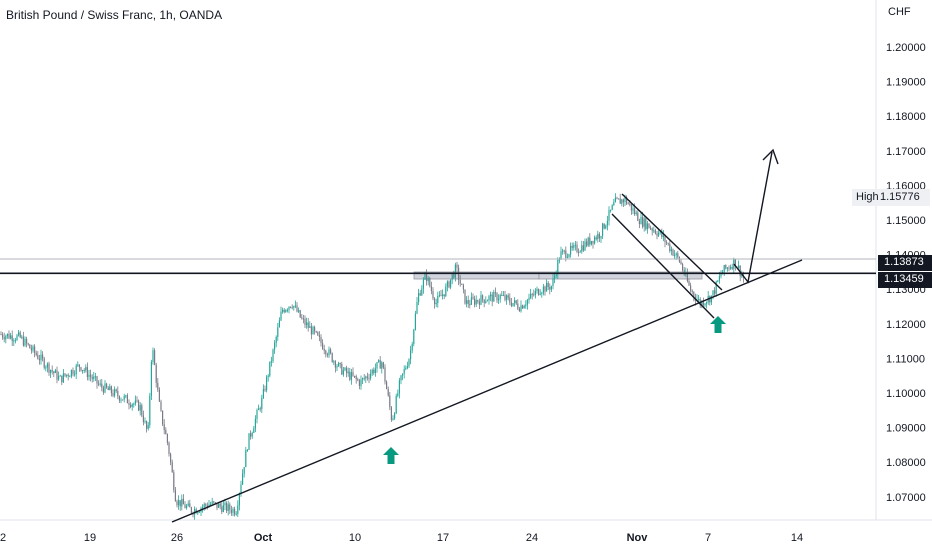  Describe the element at coordinates (532, 538) in the screenshot. I see `time-tick-label: 24` at that location.